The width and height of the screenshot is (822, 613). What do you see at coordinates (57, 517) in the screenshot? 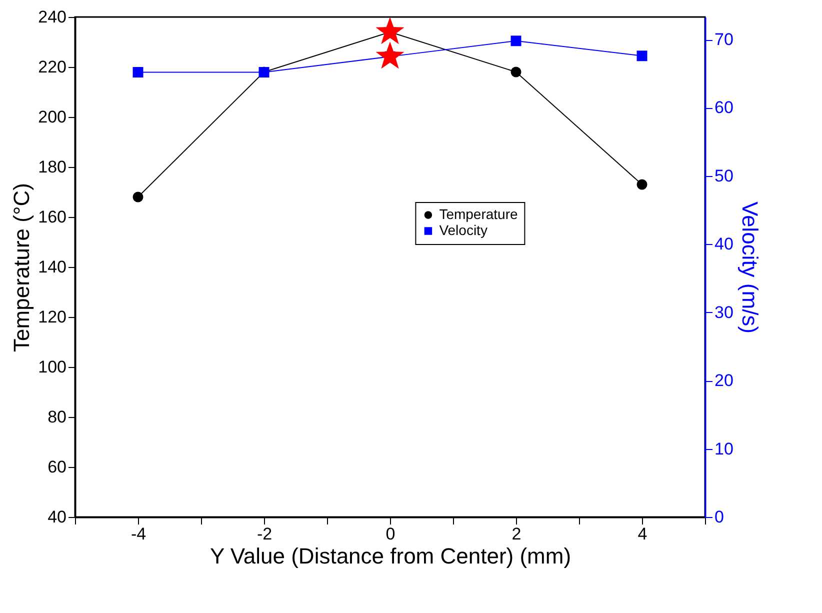
I see `y-tick-label: 40` at bounding box center [57, 517].